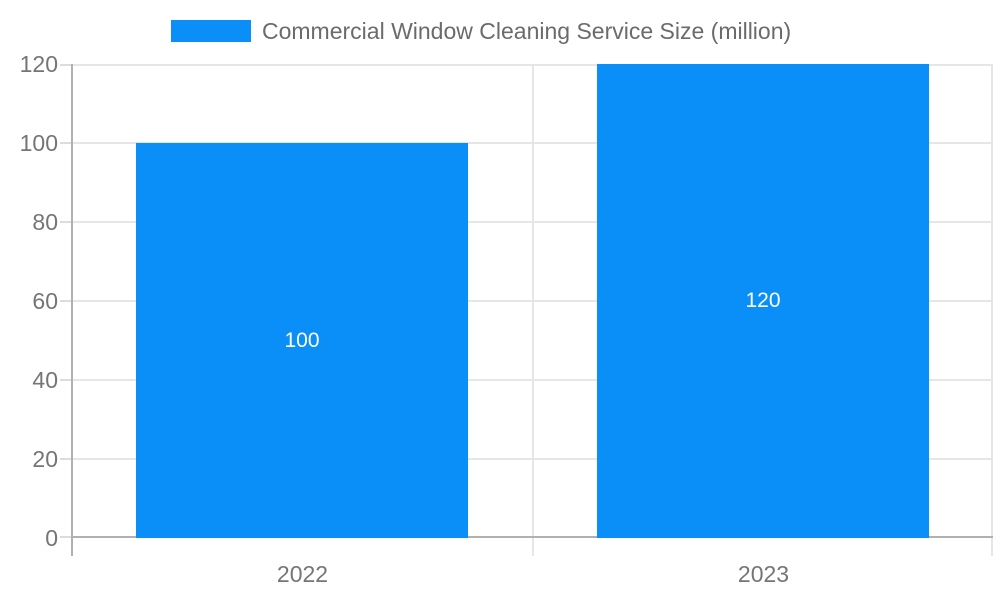  I want to click on bar-value-label: 120, so click(763, 300).